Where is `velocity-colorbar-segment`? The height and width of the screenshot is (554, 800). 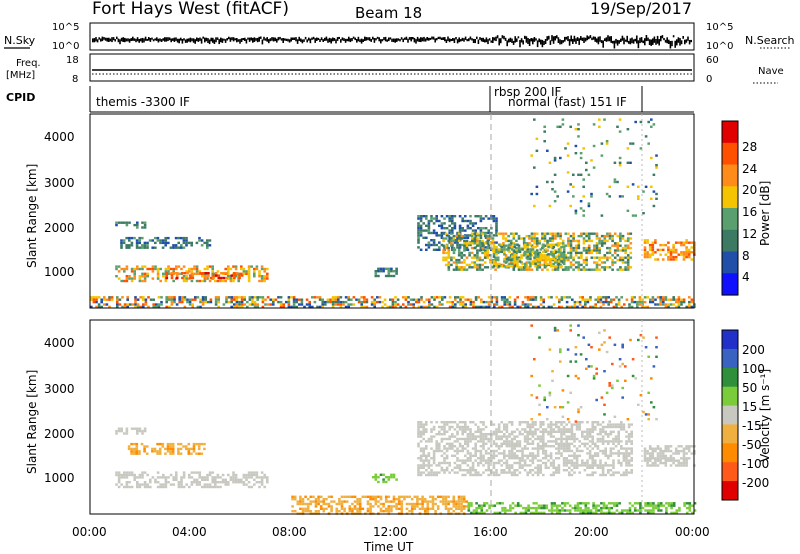
velocity-colorbar-segment is located at coordinates (730, 415).